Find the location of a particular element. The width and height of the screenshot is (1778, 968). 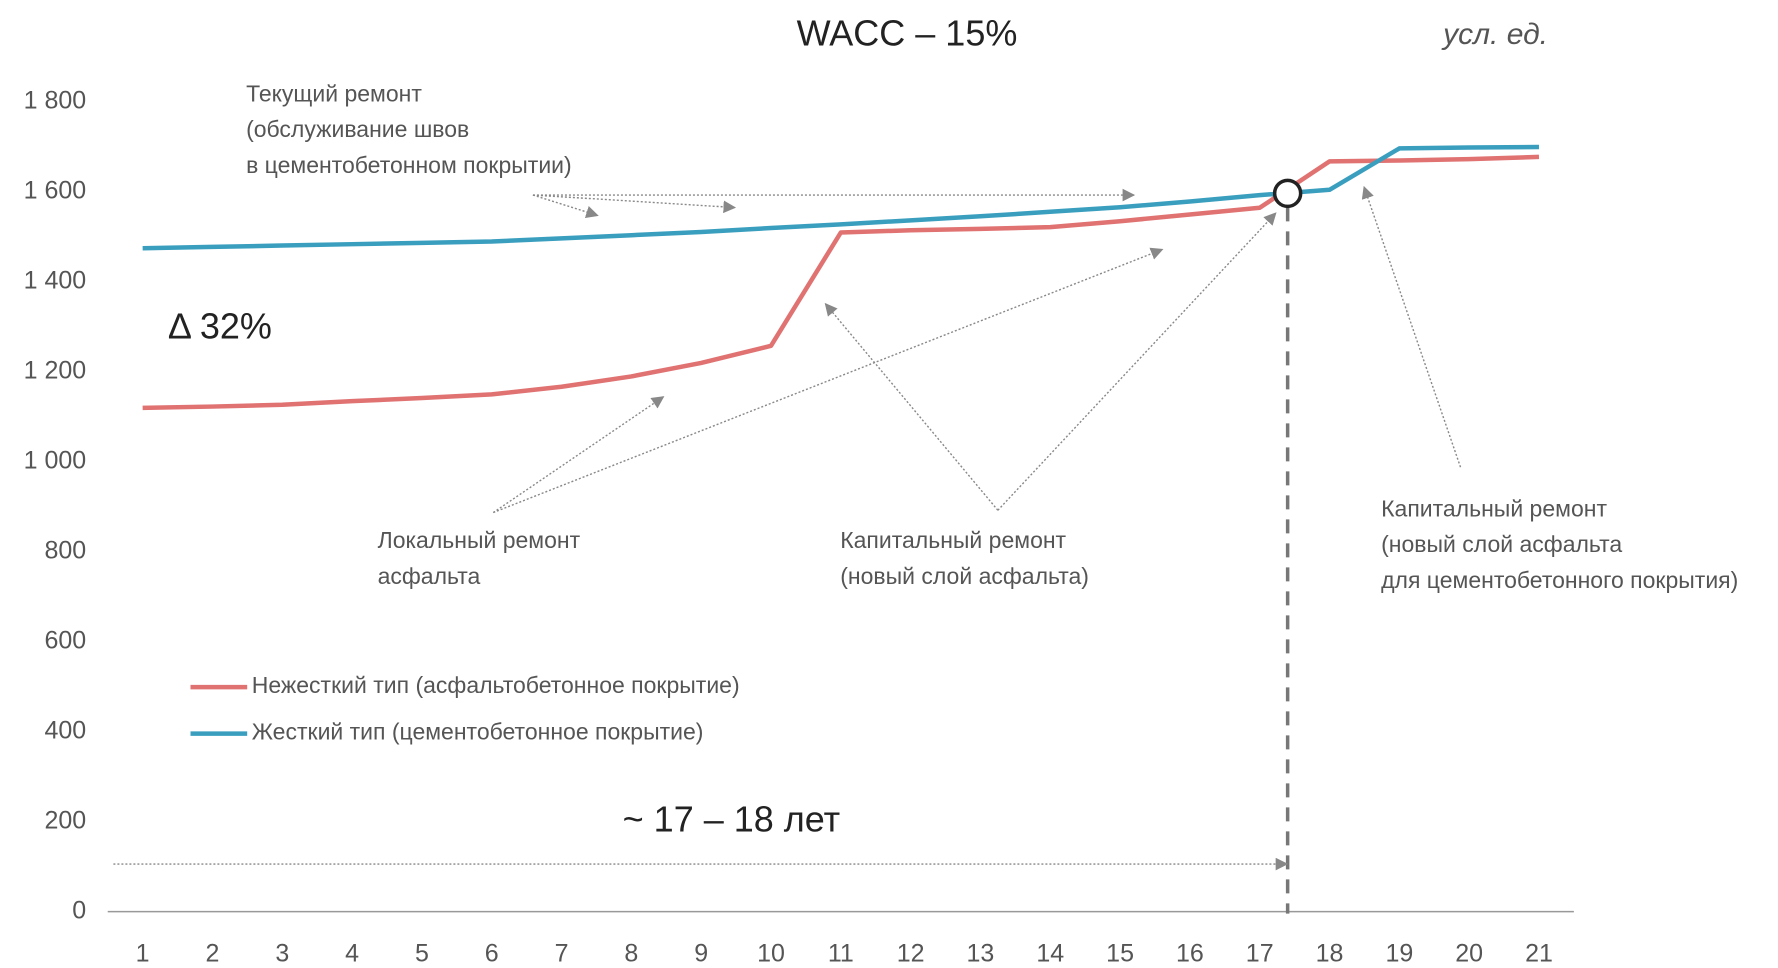

crossing-marker is located at coordinates (1287, 193).